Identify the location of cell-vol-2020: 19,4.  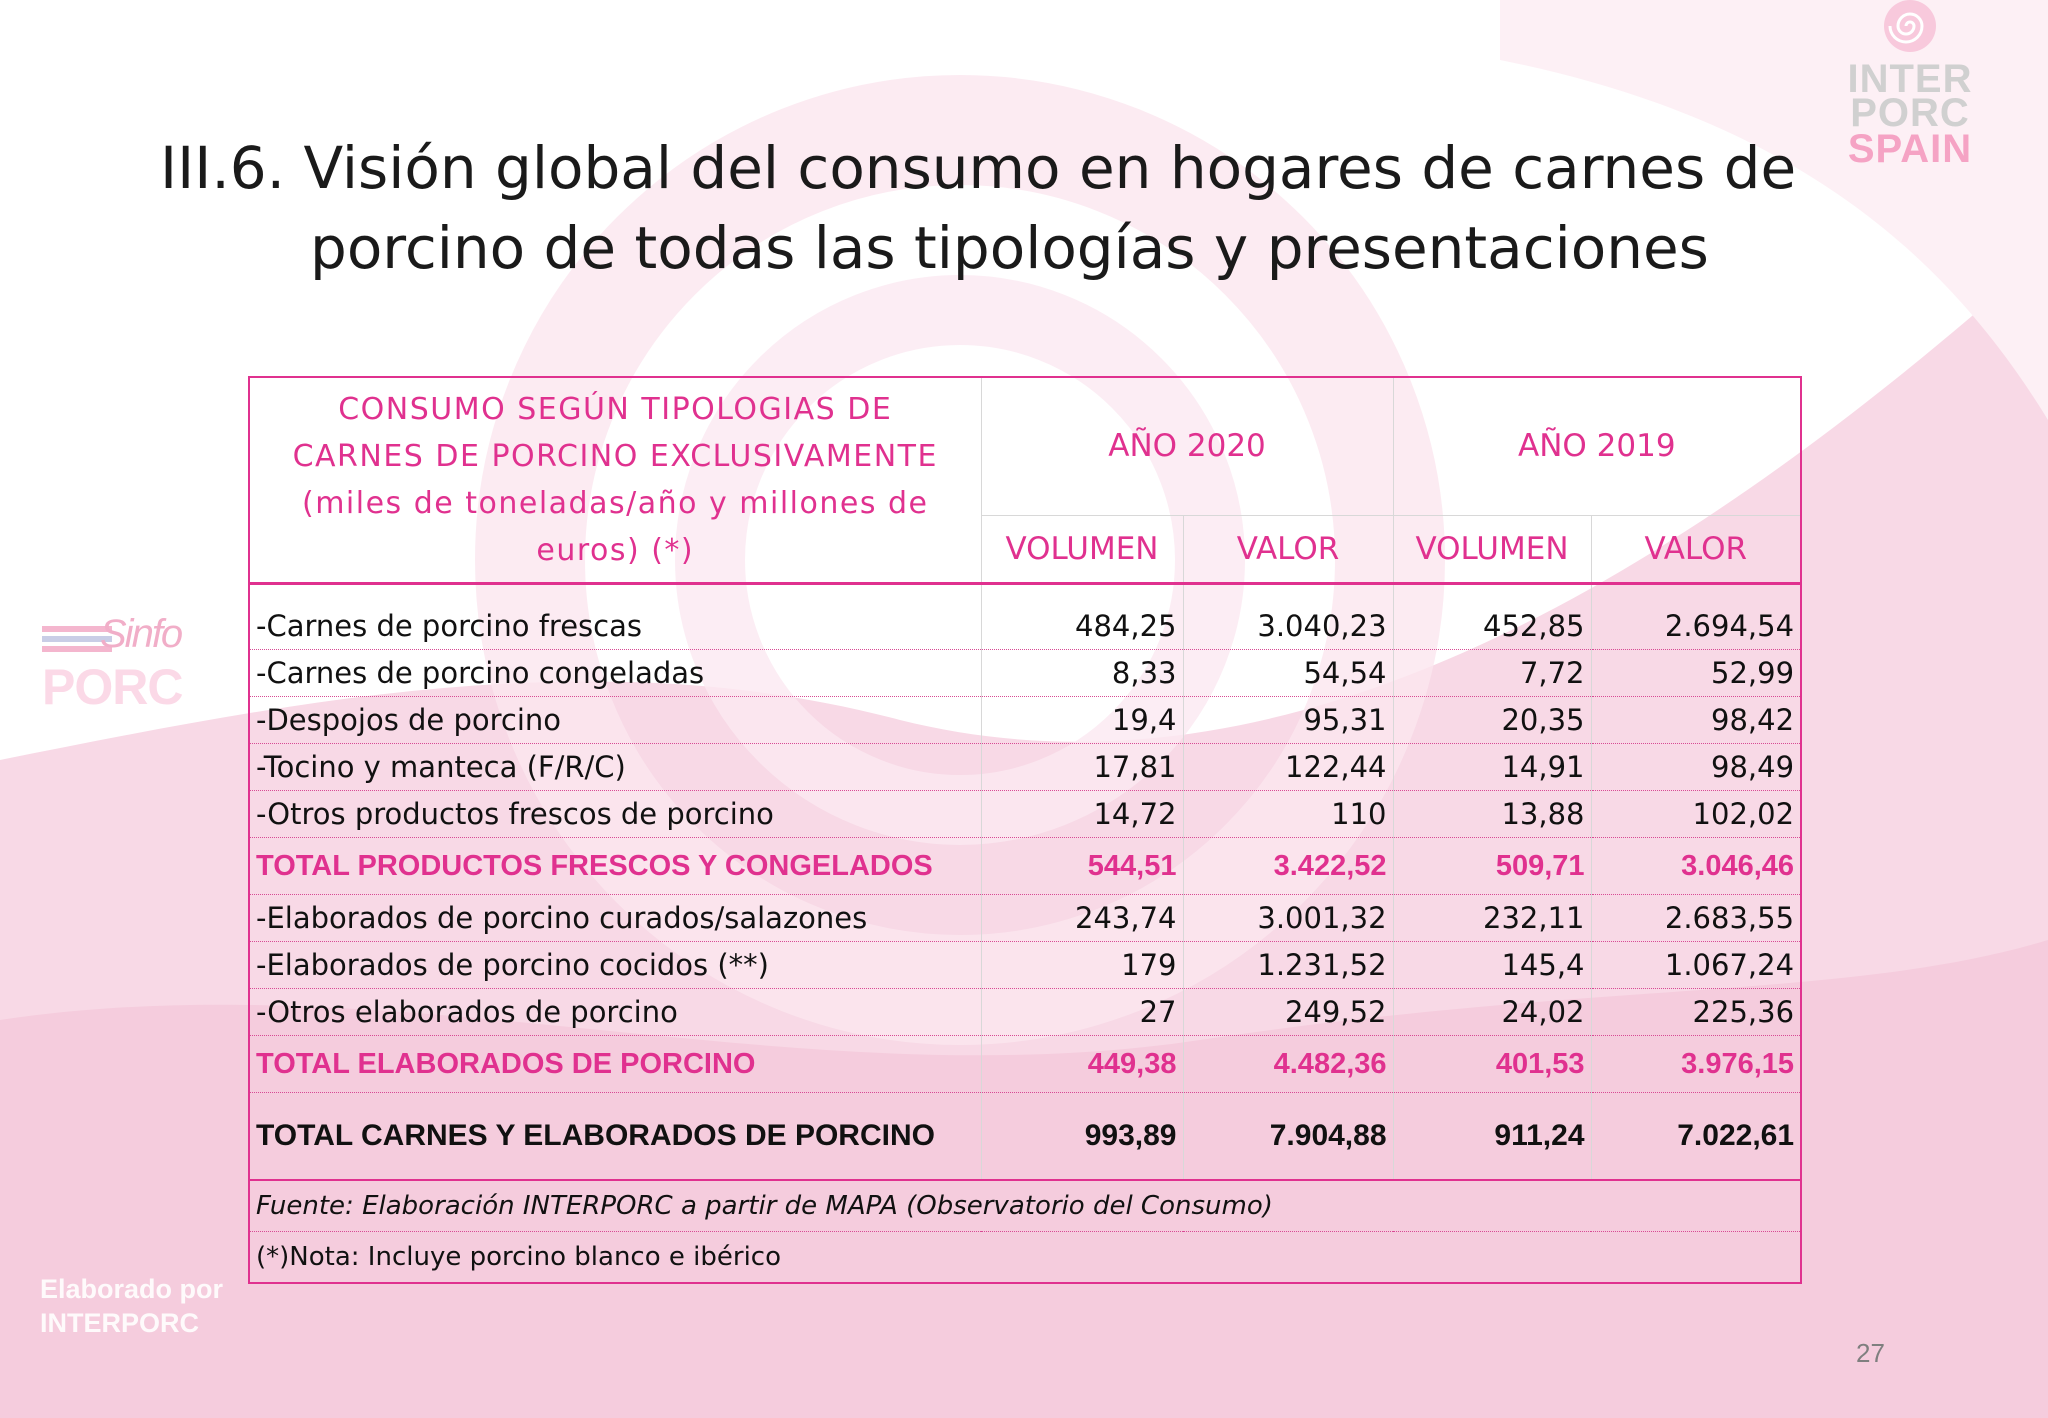
(1081, 720).